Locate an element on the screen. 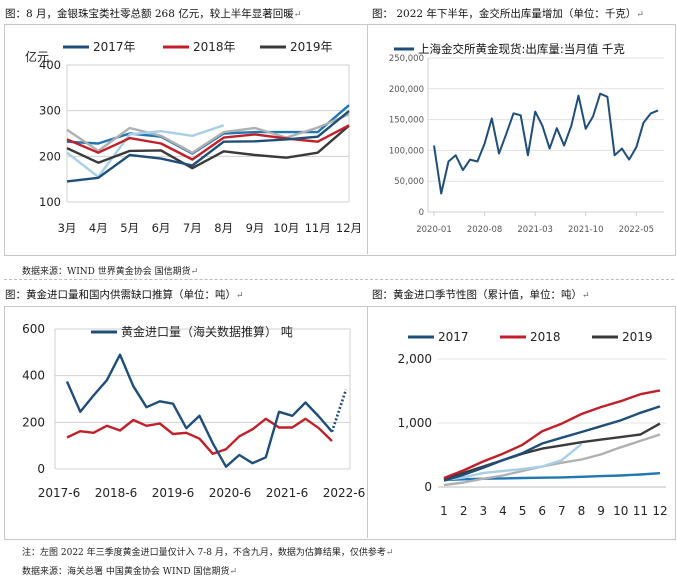 The image size is (677, 582). series-line-2020 is located at coordinates (513, 462).